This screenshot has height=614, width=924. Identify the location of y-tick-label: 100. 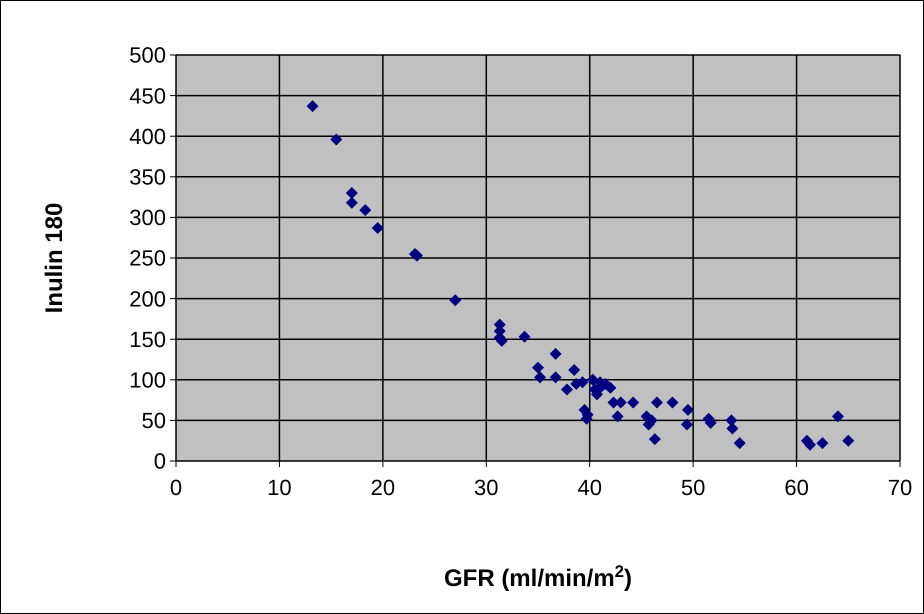
(147, 380).